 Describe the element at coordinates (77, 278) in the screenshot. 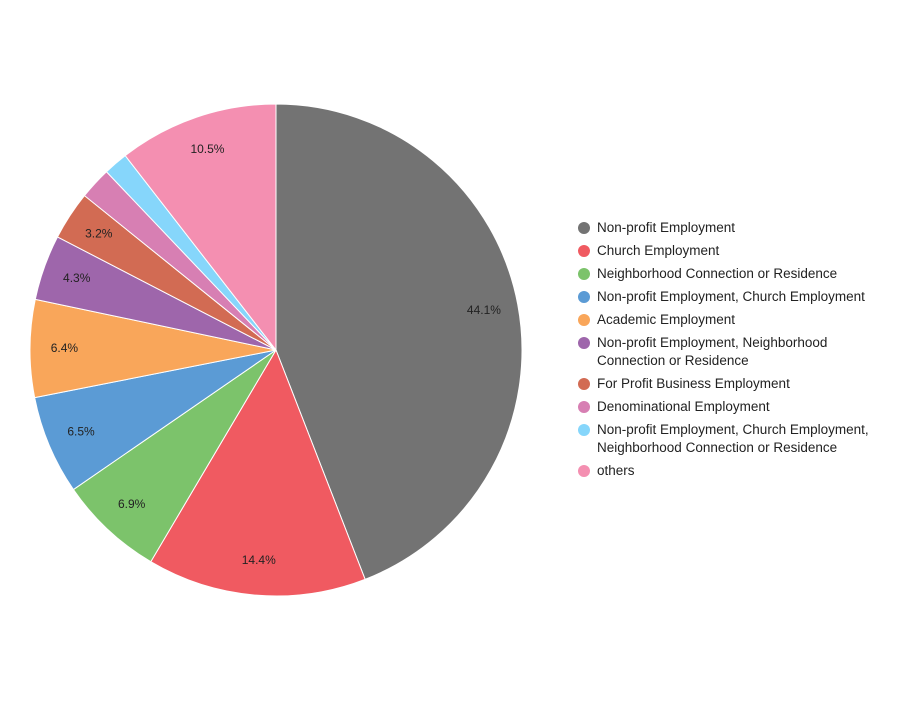

I see `pie-data-label-5: 4.3%` at that location.